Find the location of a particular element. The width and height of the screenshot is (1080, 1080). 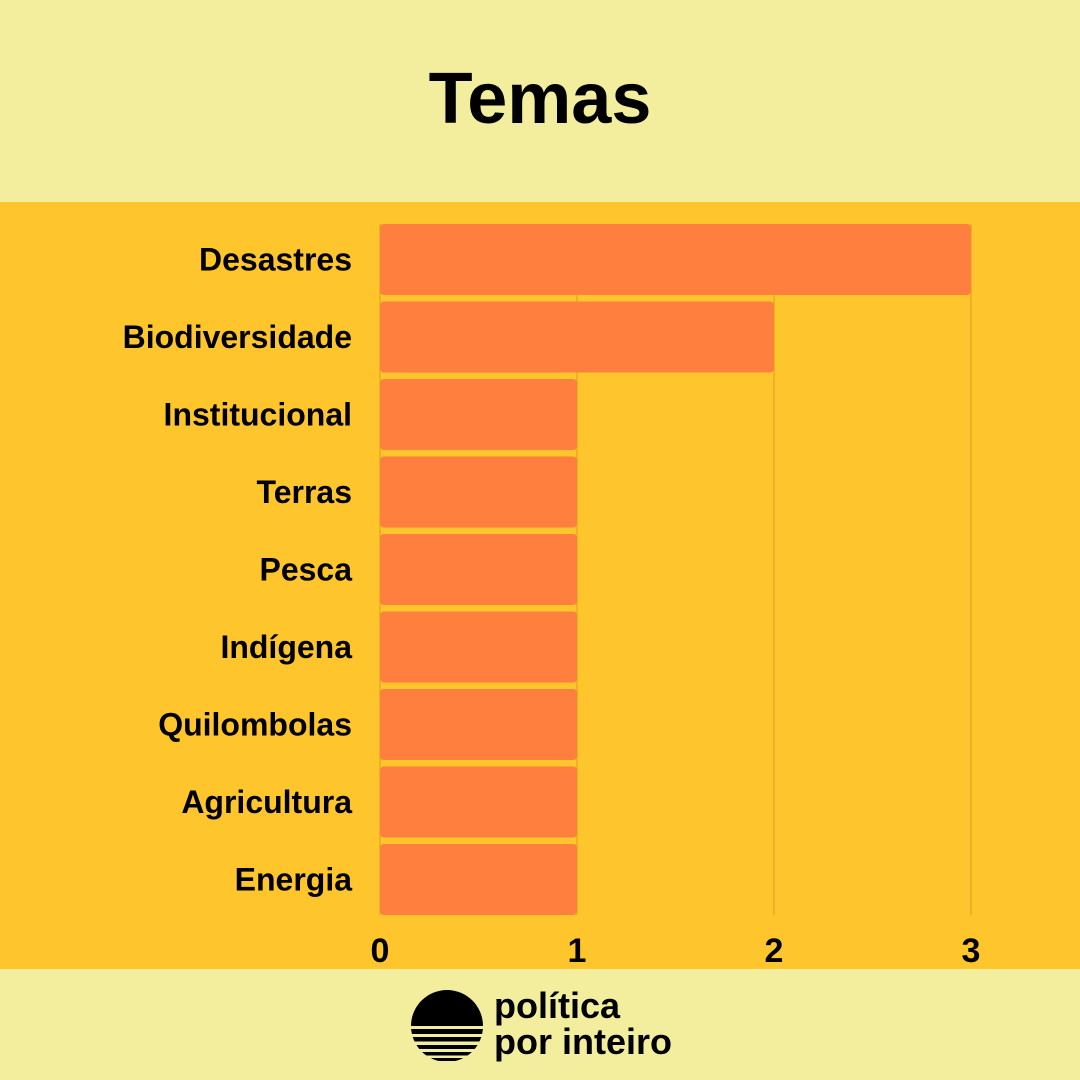

logo-wordmark: política por inteiro is located at coordinates (583, 1024).